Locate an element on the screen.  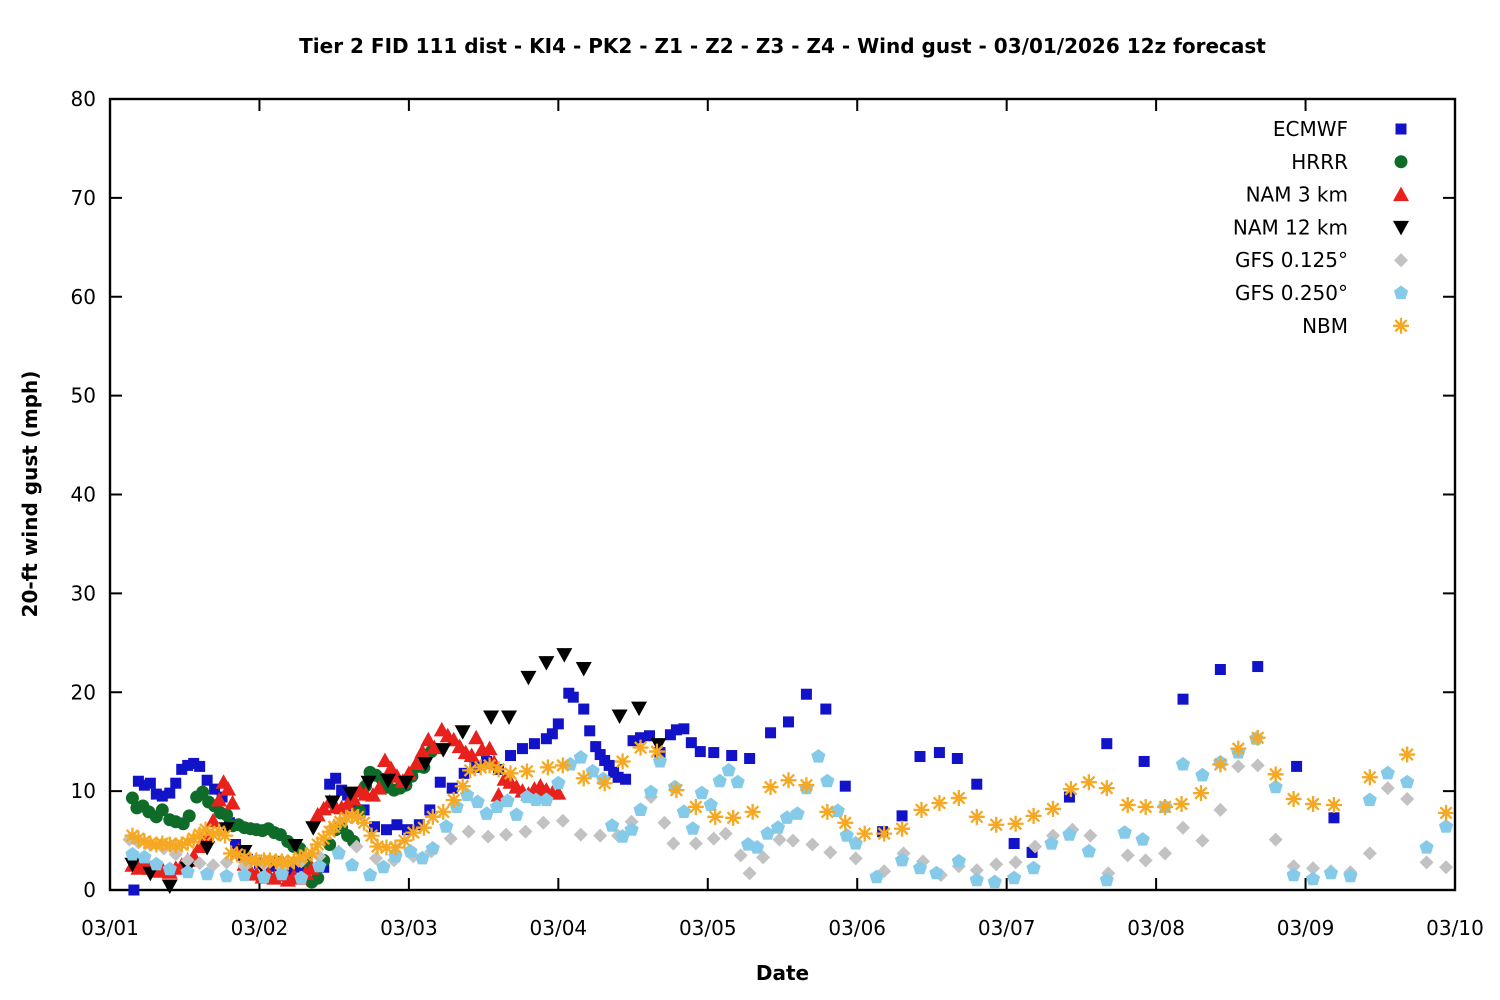
x-tick-label: 03/01 is located at coordinates (110, 928).